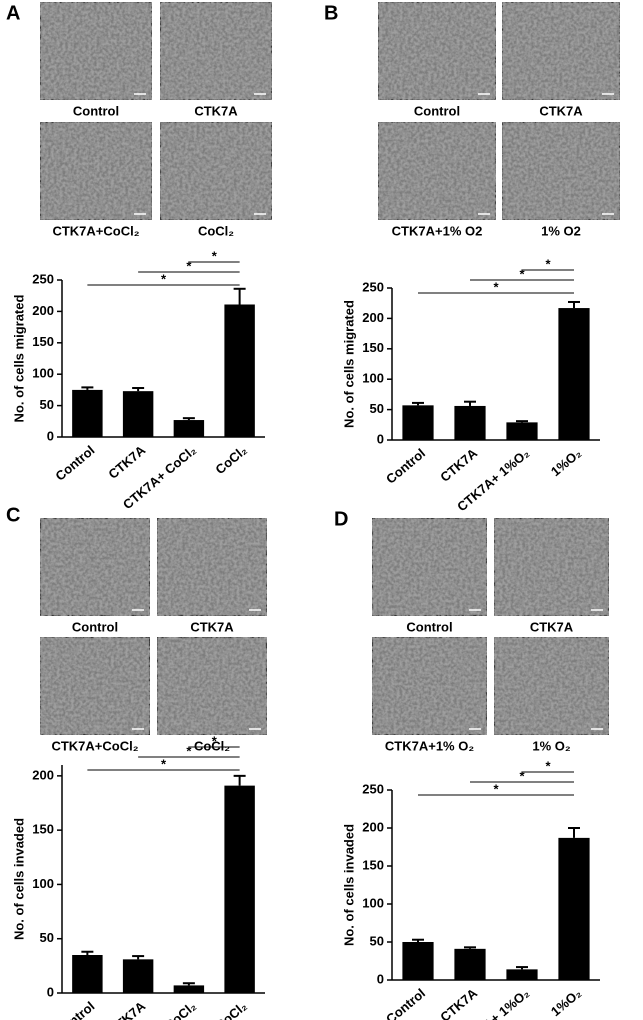  What do you see at coordinates (13, 13) in the screenshot?
I see `panel-label: A` at bounding box center [13, 13].